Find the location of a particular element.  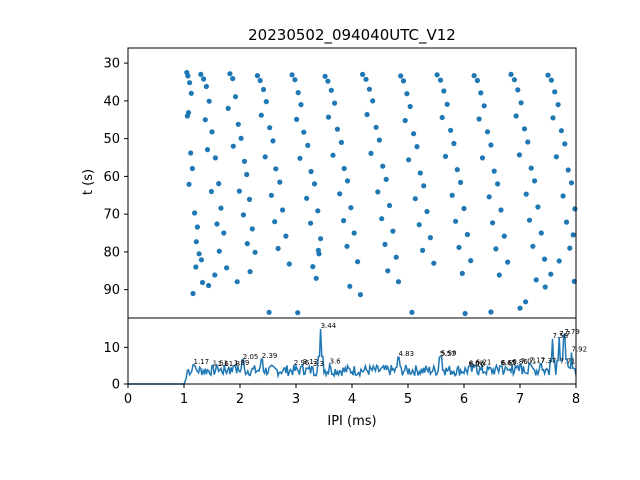

chart-title: 20230502_094040UTC_V12 is located at coordinates (352, 35).